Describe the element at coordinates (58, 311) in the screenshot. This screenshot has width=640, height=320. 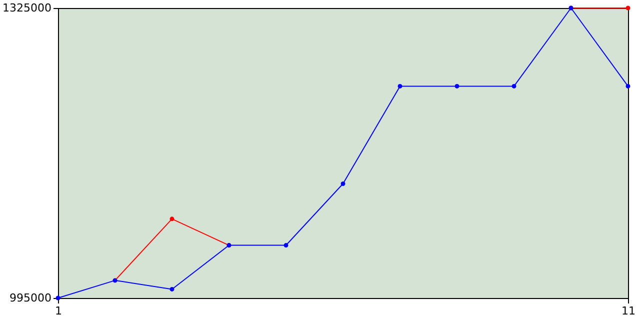
I see `x-tick-label: 1` at that location.